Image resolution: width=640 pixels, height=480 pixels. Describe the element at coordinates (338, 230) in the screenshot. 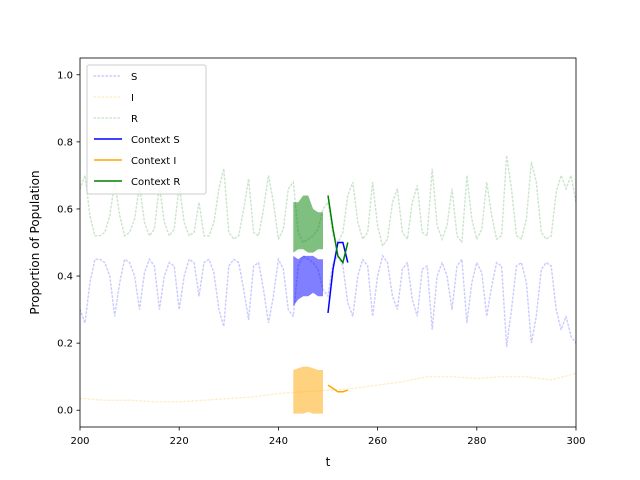

I see `series-context-r` at that location.